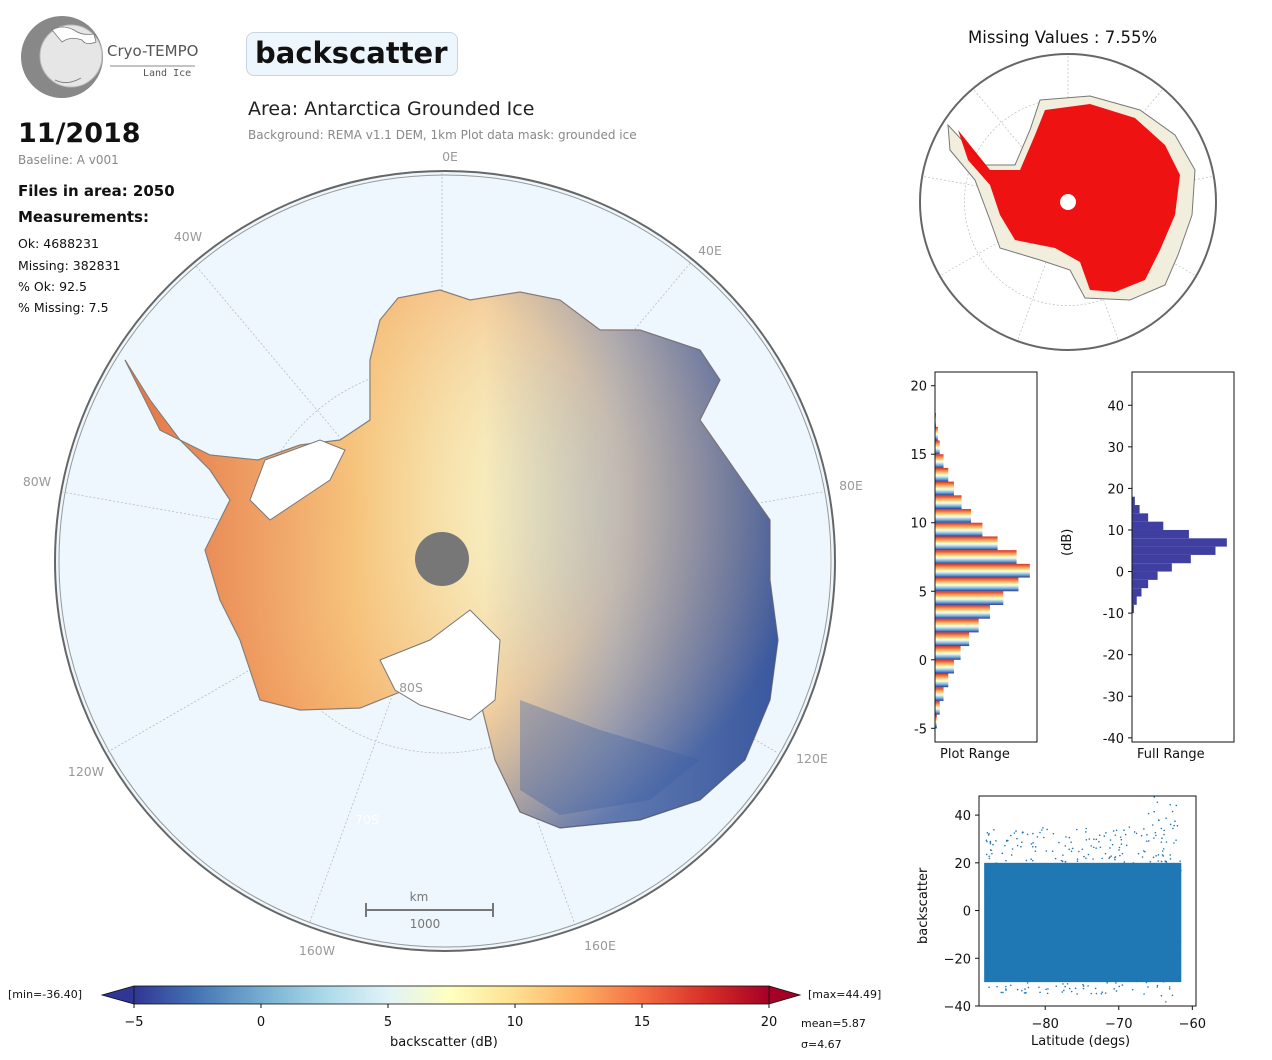 The image size is (1272, 1060). What do you see at coordinates (388, 1022) in the screenshot?
I see `colorbar-tick-label: 5` at bounding box center [388, 1022].